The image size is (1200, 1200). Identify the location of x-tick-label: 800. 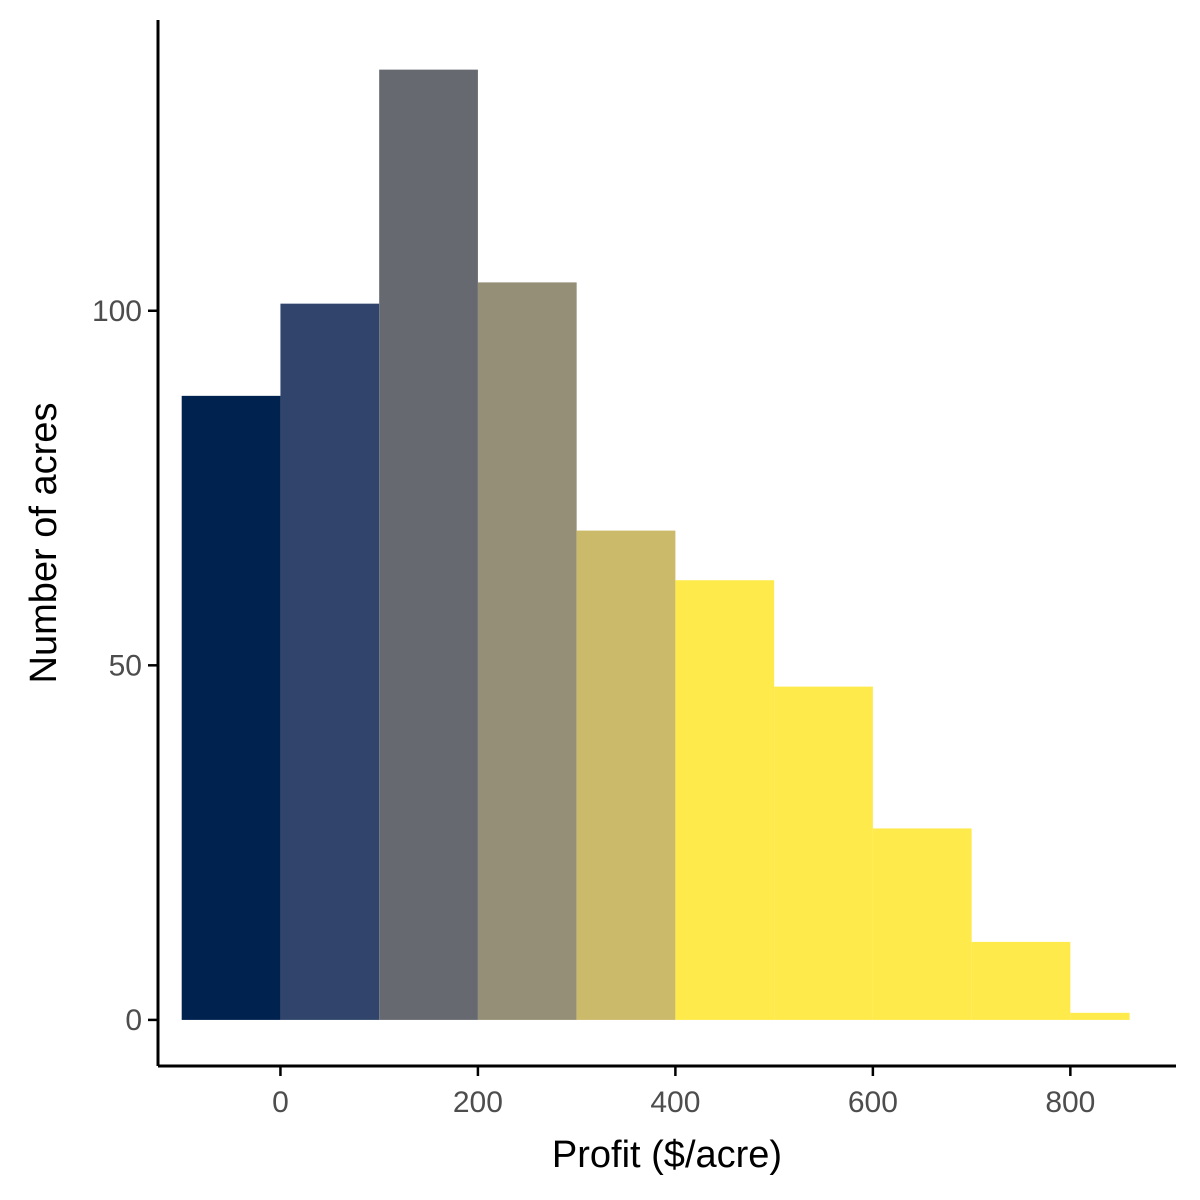
(1070, 1102).